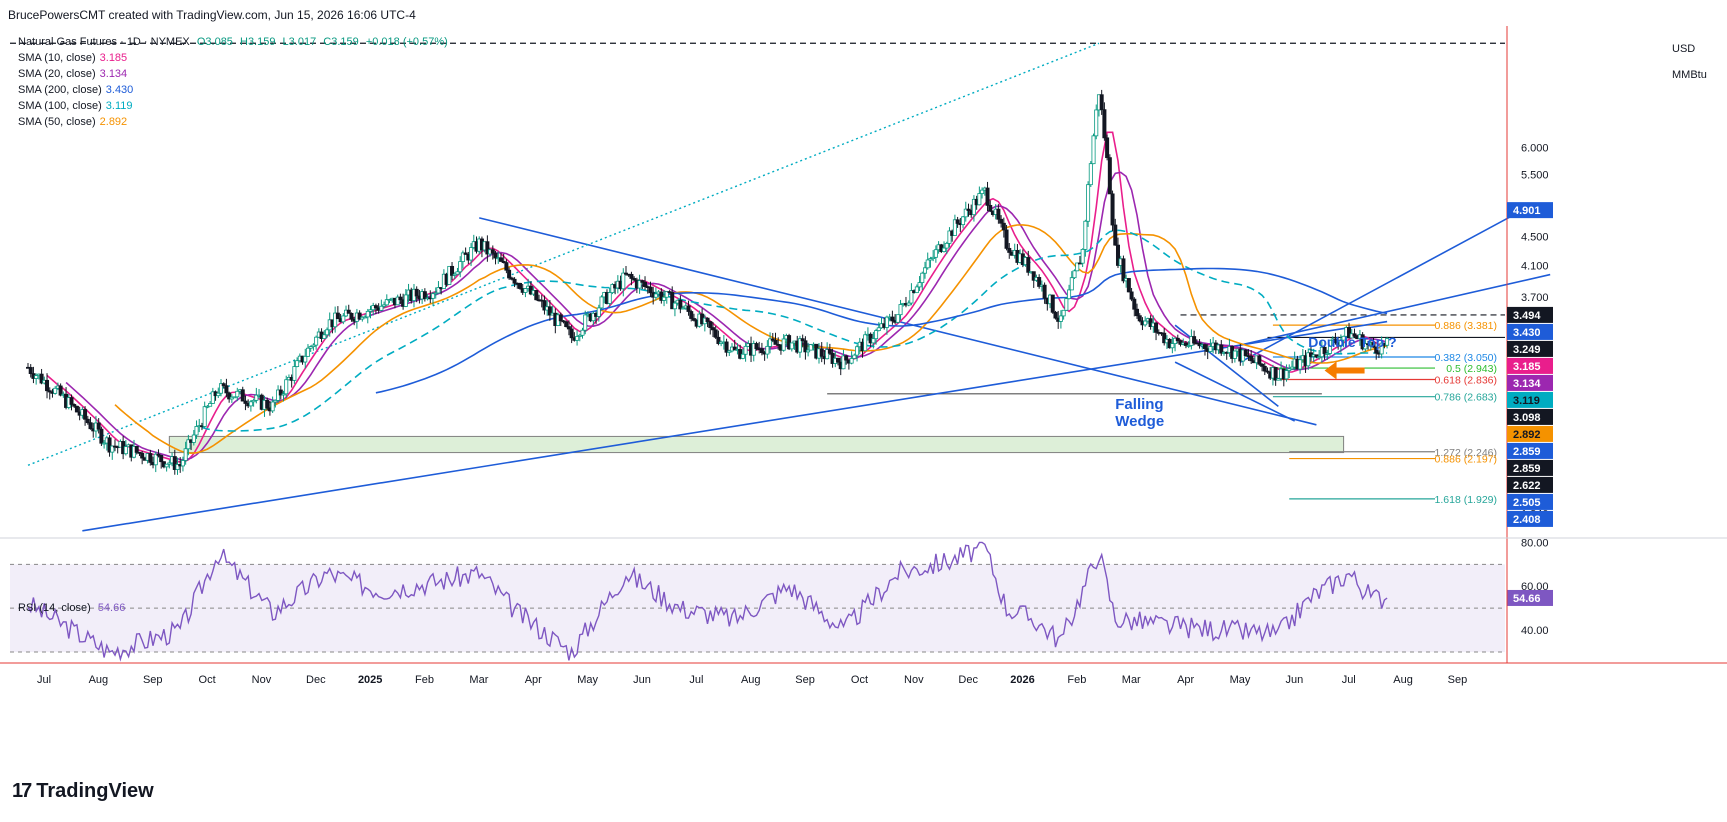 This screenshot has height=822, width=1727. I want to click on legend-sma-20: SMA (20, close) 3.134, so click(233, 74).